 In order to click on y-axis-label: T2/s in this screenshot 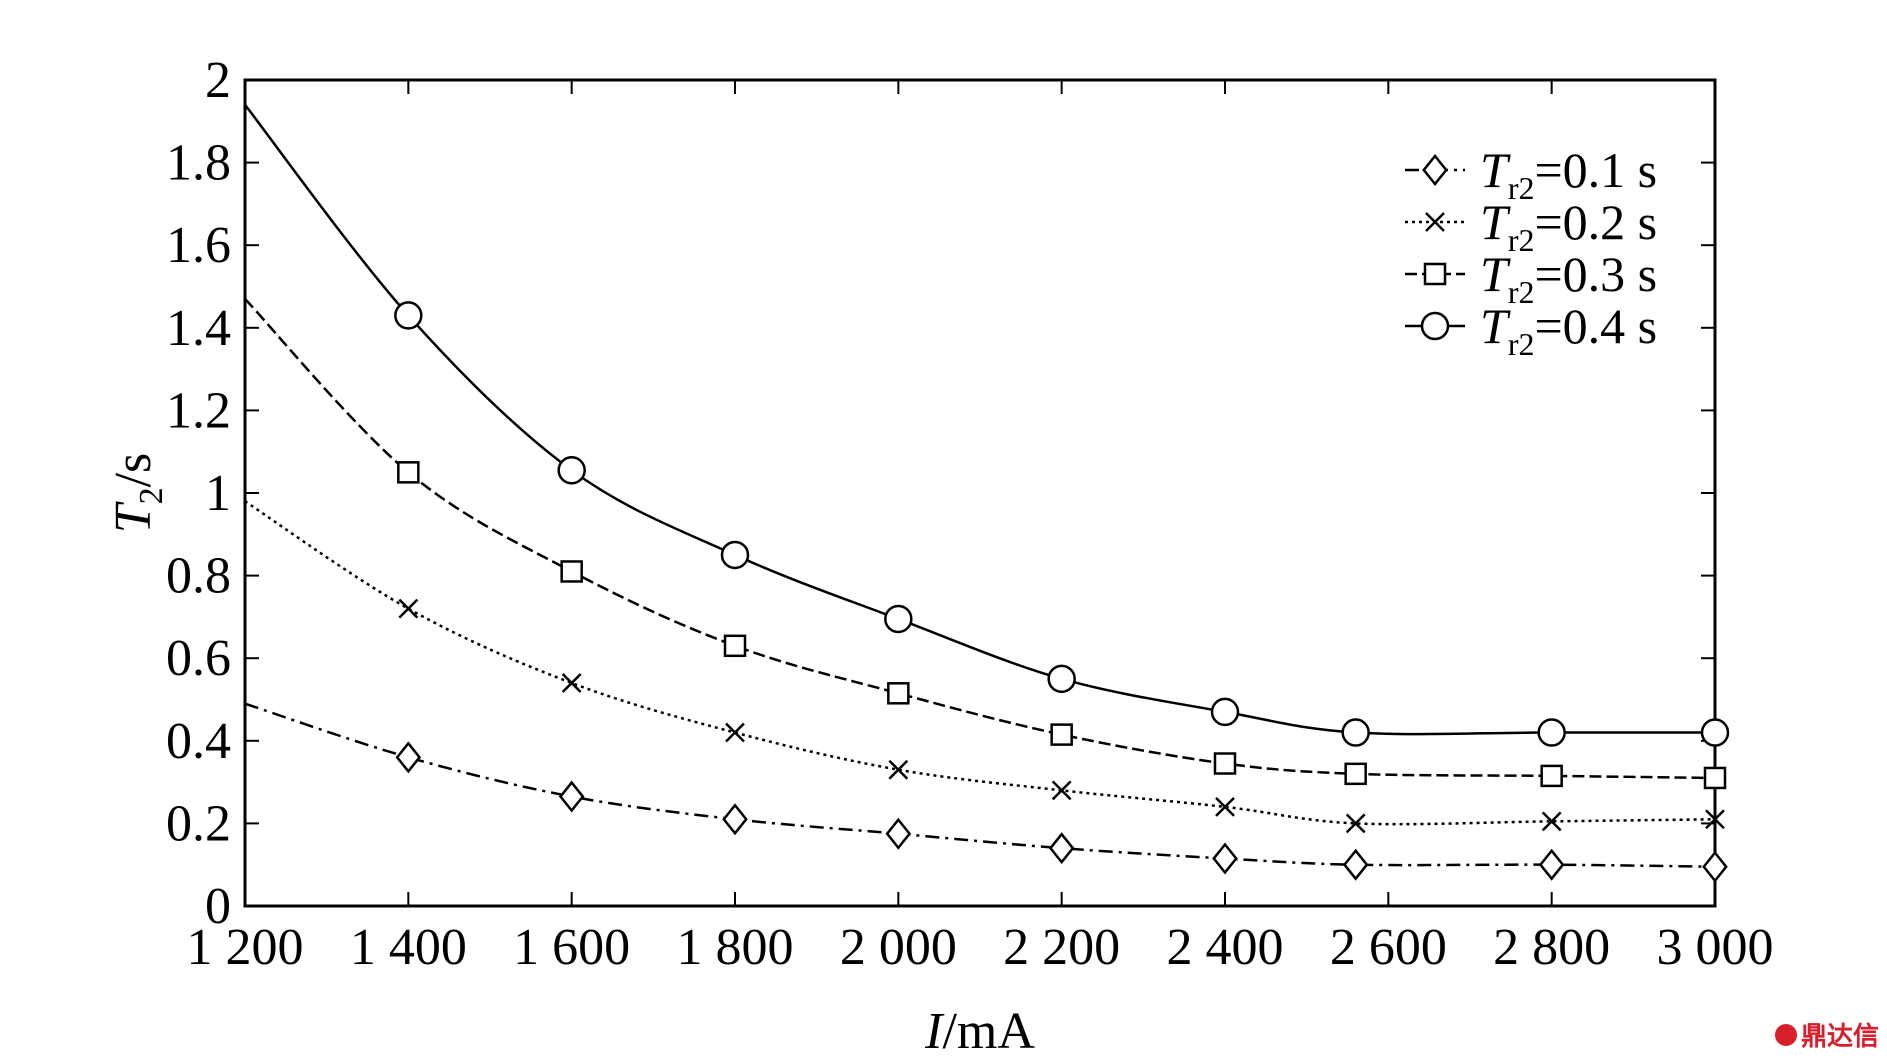, I will do `click(137, 493)`.